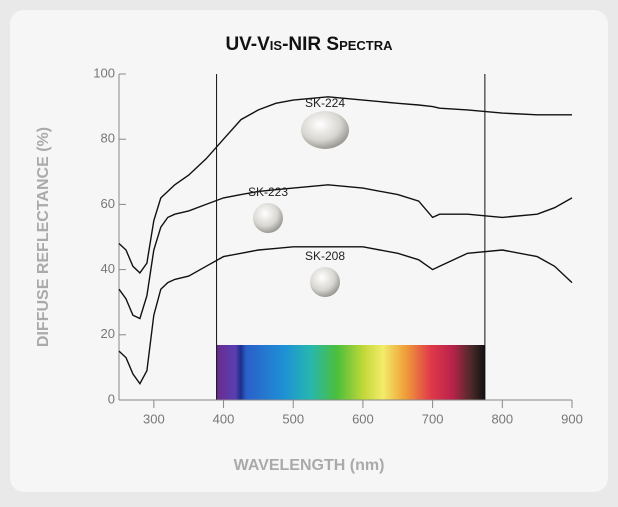  Describe the element at coordinates (154, 418) in the screenshot. I see `x-tick-label: 300` at that location.